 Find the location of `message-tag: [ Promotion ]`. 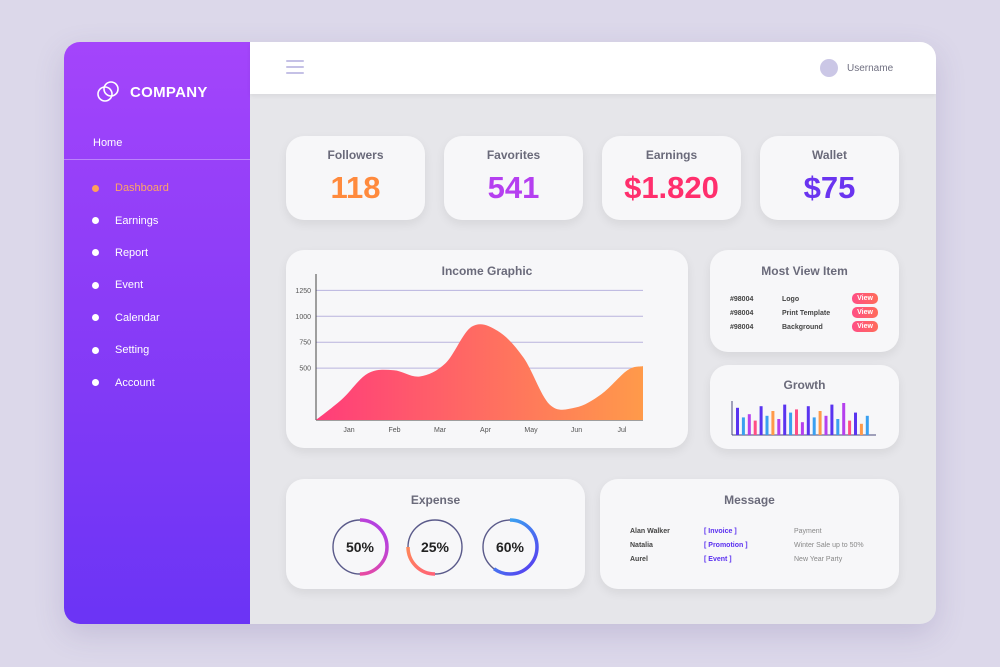

message-tag: [ Promotion ] is located at coordinates (726, 545).